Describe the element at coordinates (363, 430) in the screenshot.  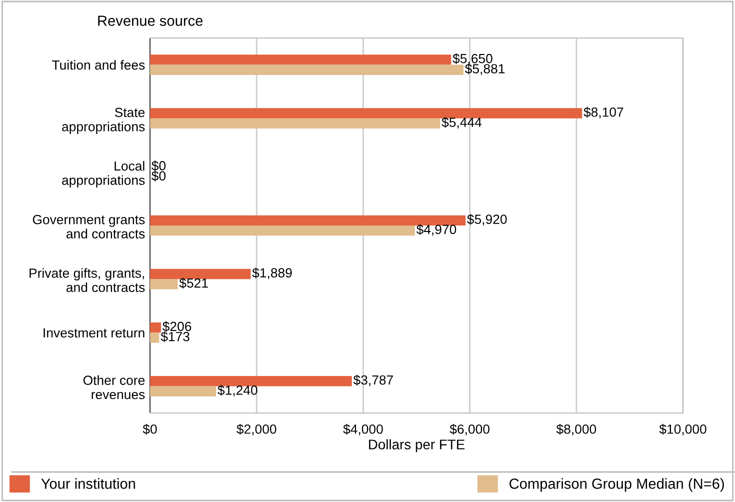
I see `x-tick-label: $4,000` at that location.